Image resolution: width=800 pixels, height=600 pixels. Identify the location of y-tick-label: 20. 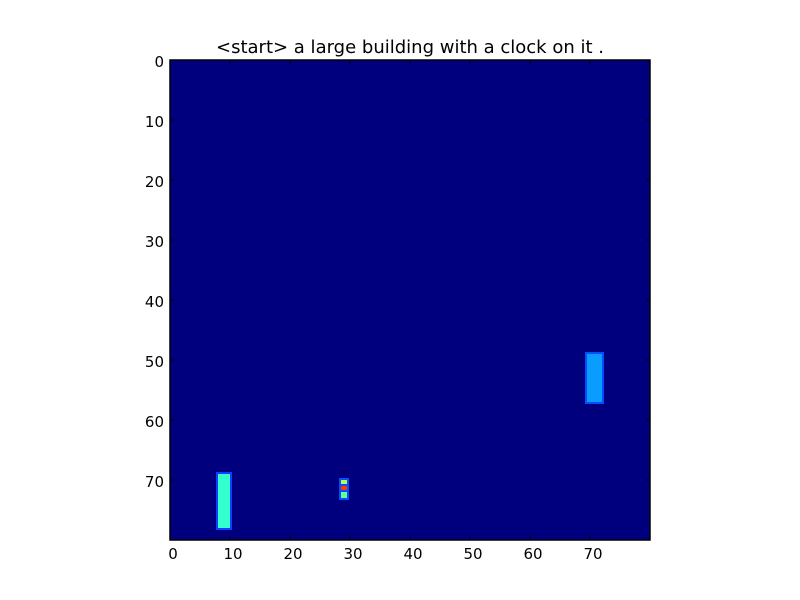
(154, 182).